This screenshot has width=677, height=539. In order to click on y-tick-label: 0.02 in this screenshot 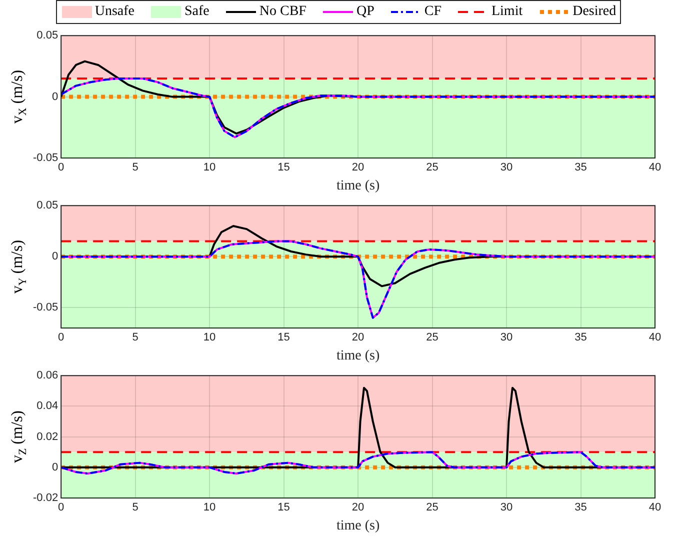, I will do `click(47, 436)`.